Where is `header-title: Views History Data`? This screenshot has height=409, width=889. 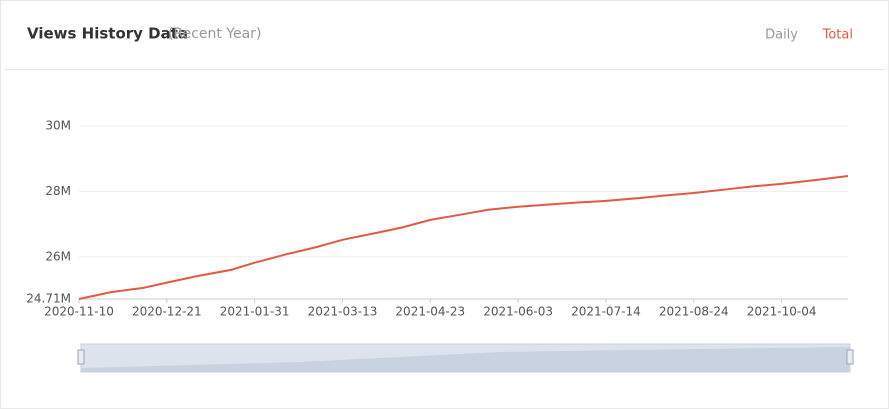 header-title: Views History Data is located at coordinates (107, 34).